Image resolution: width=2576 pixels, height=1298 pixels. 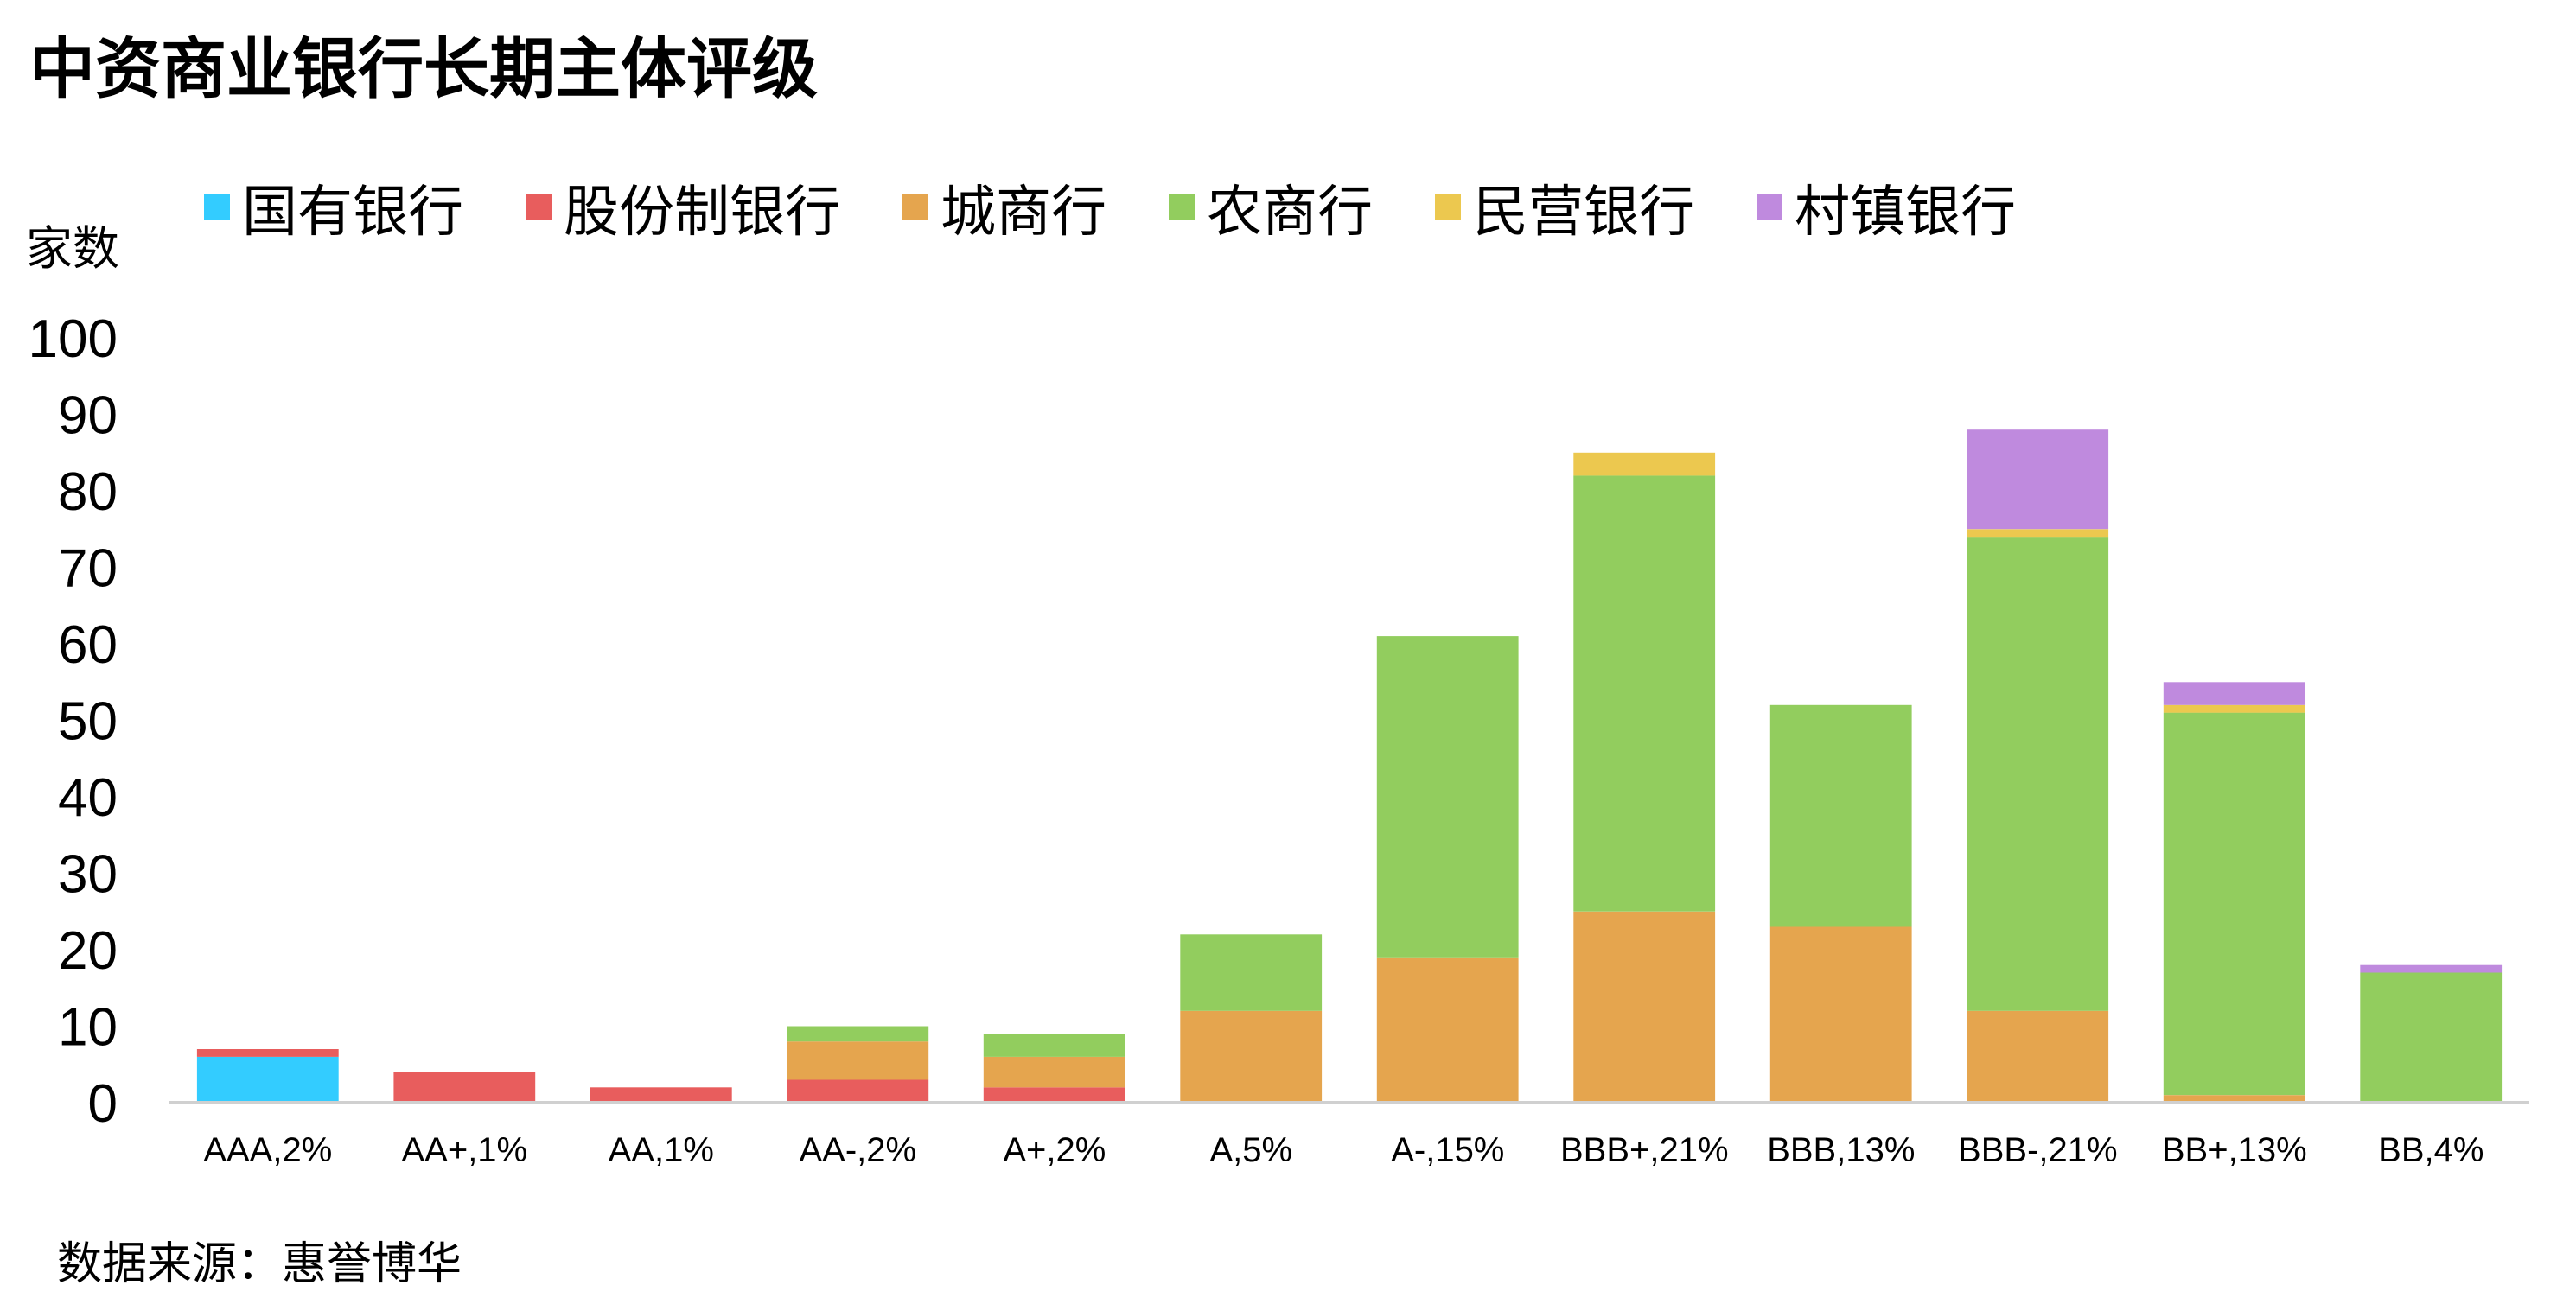 What do you see at coordinates (73, 339) in the screenshot?
I see `y-tick-label: 100` at bounding box center [73, 339].